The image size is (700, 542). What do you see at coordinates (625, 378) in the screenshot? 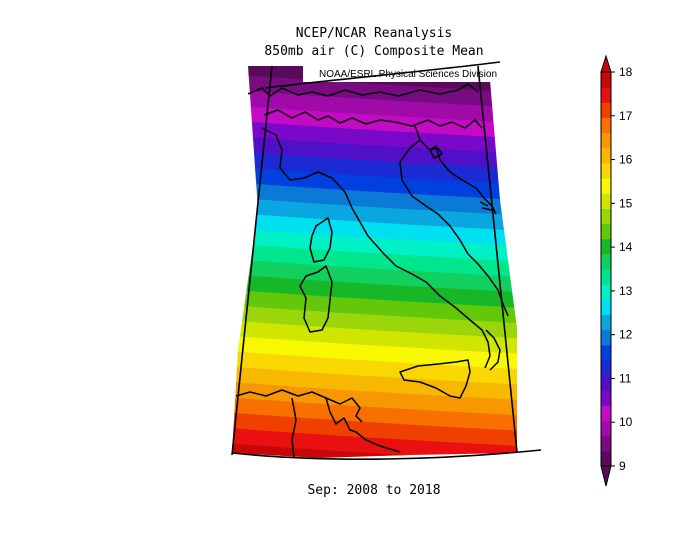
I see `colorbar-tick-label: 11` at bounding box center [625, 378].